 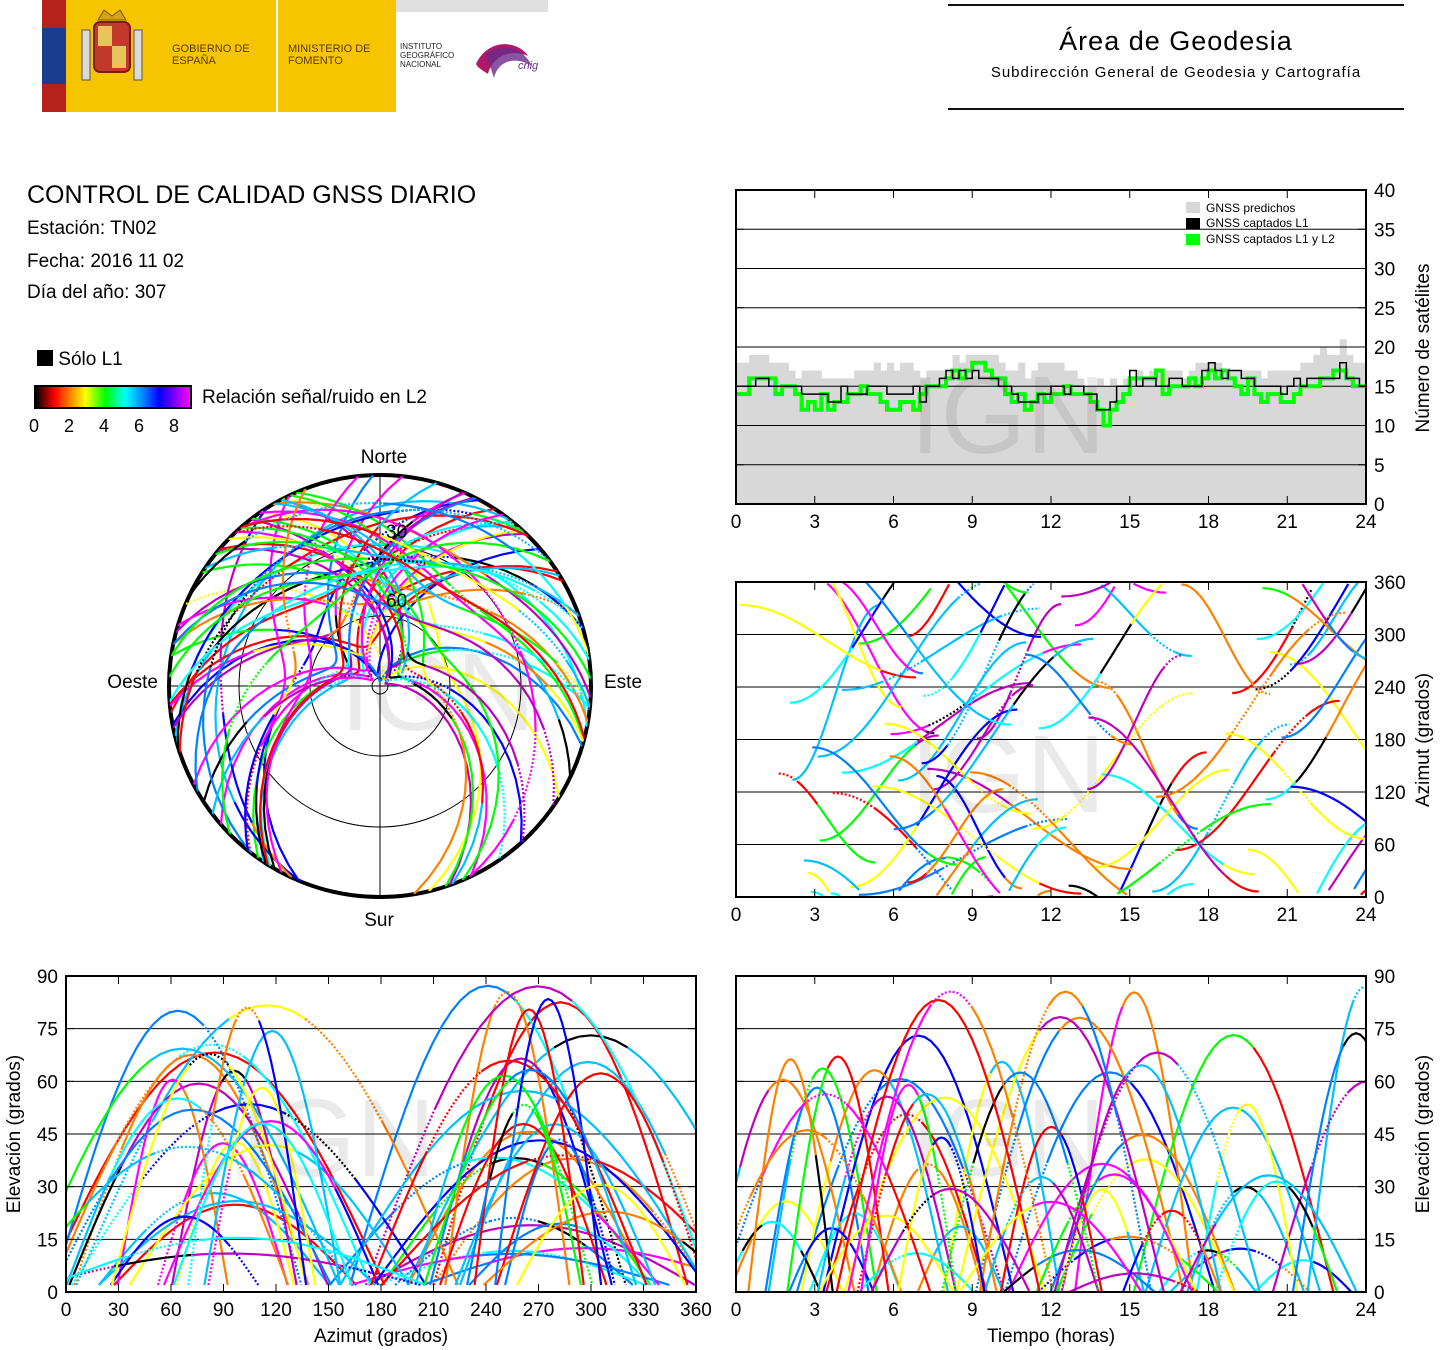 What do you see at coordinates (14, 1134) in the screenshot?
I see `elev-azimuth-ylabel: Elevación (grados)` at bounding box center [14, 1134].